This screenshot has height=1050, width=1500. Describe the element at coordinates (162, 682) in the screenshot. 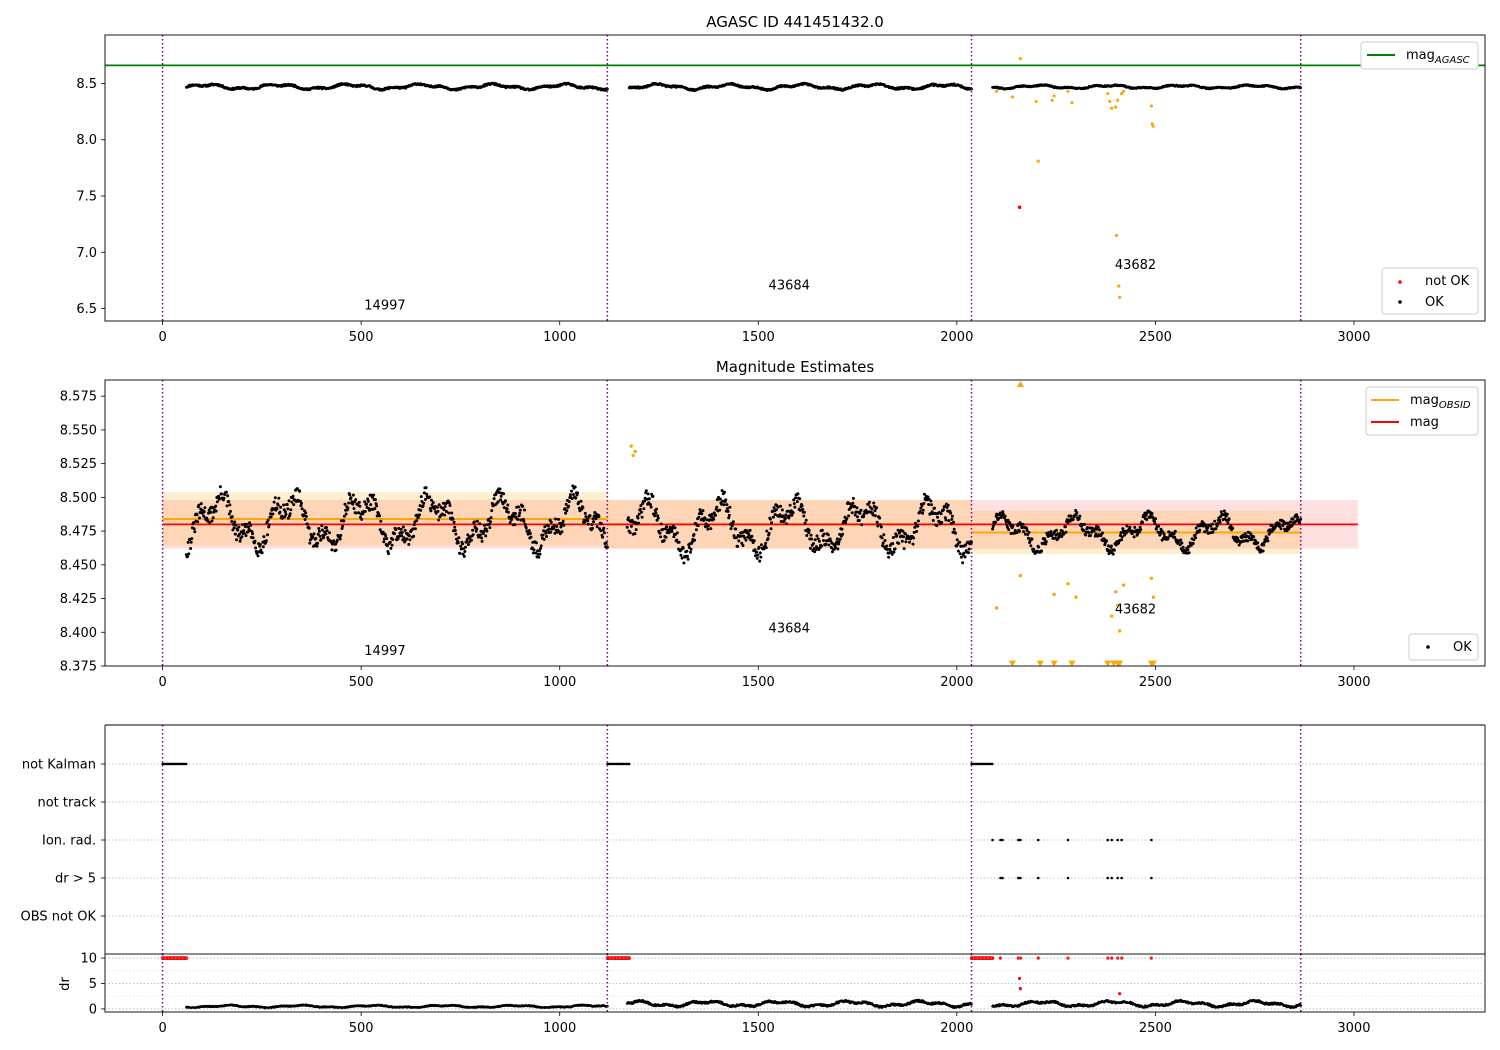

I see `x-tick-label: 0` at that location.